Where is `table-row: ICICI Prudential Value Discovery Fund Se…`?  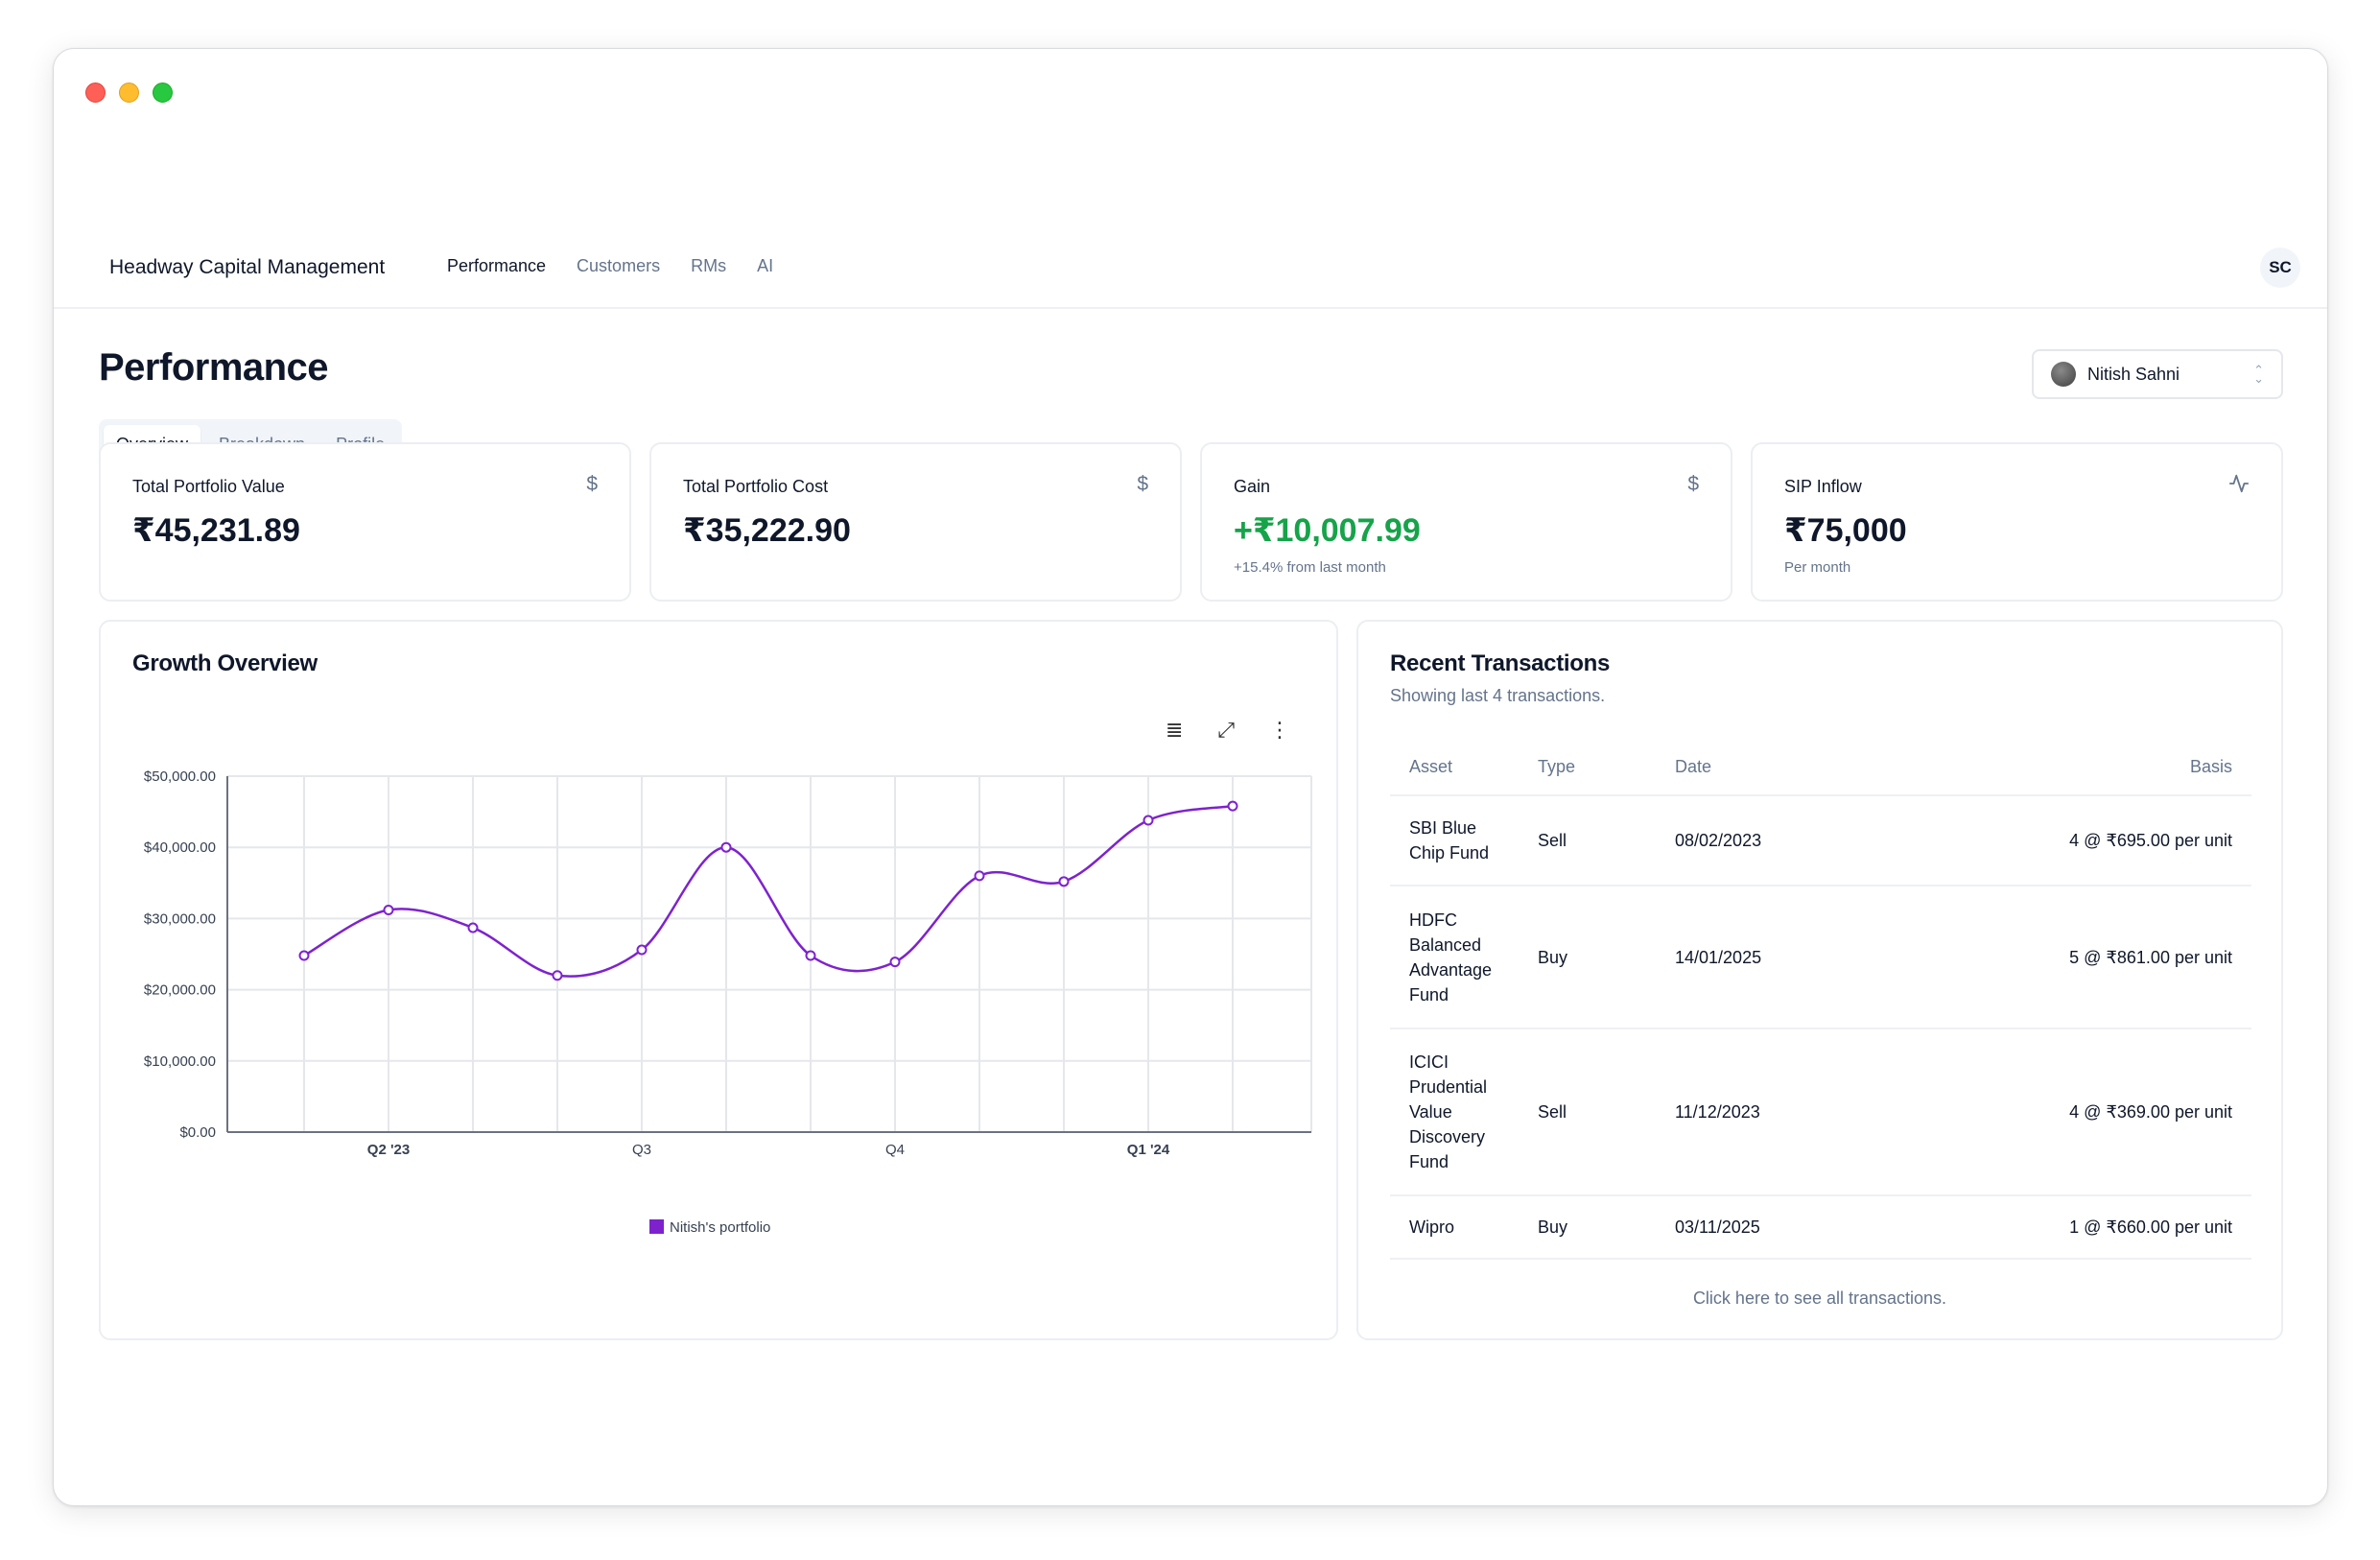 table-row: ICICI Prudential Value Discovery Fund Se… is located at coordinates (1821, 1112).